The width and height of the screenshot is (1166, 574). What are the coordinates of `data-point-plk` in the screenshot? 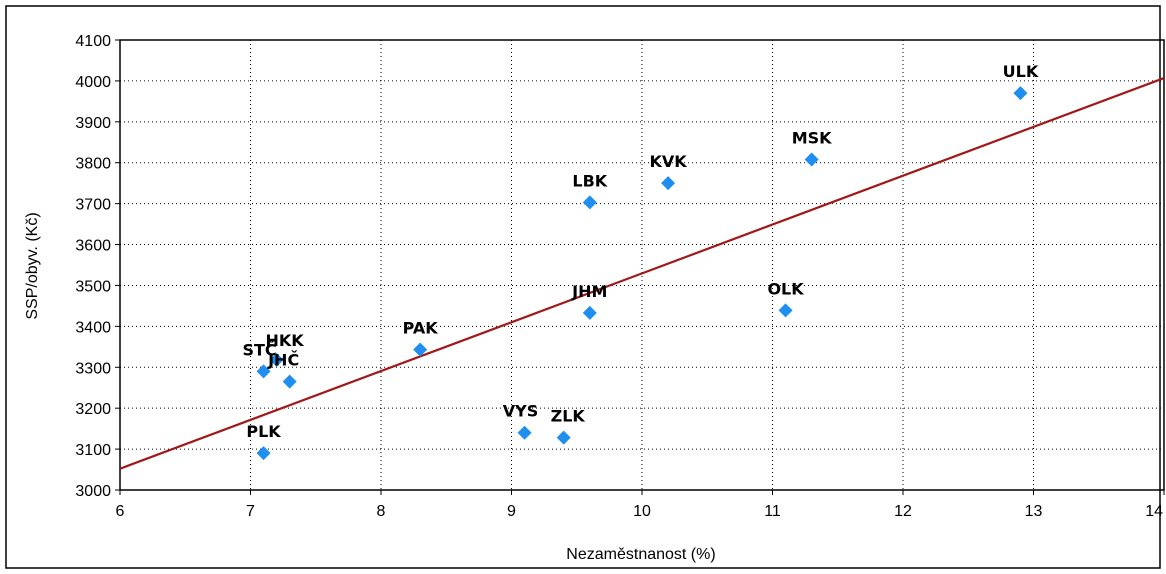 It's located at (263, 453).